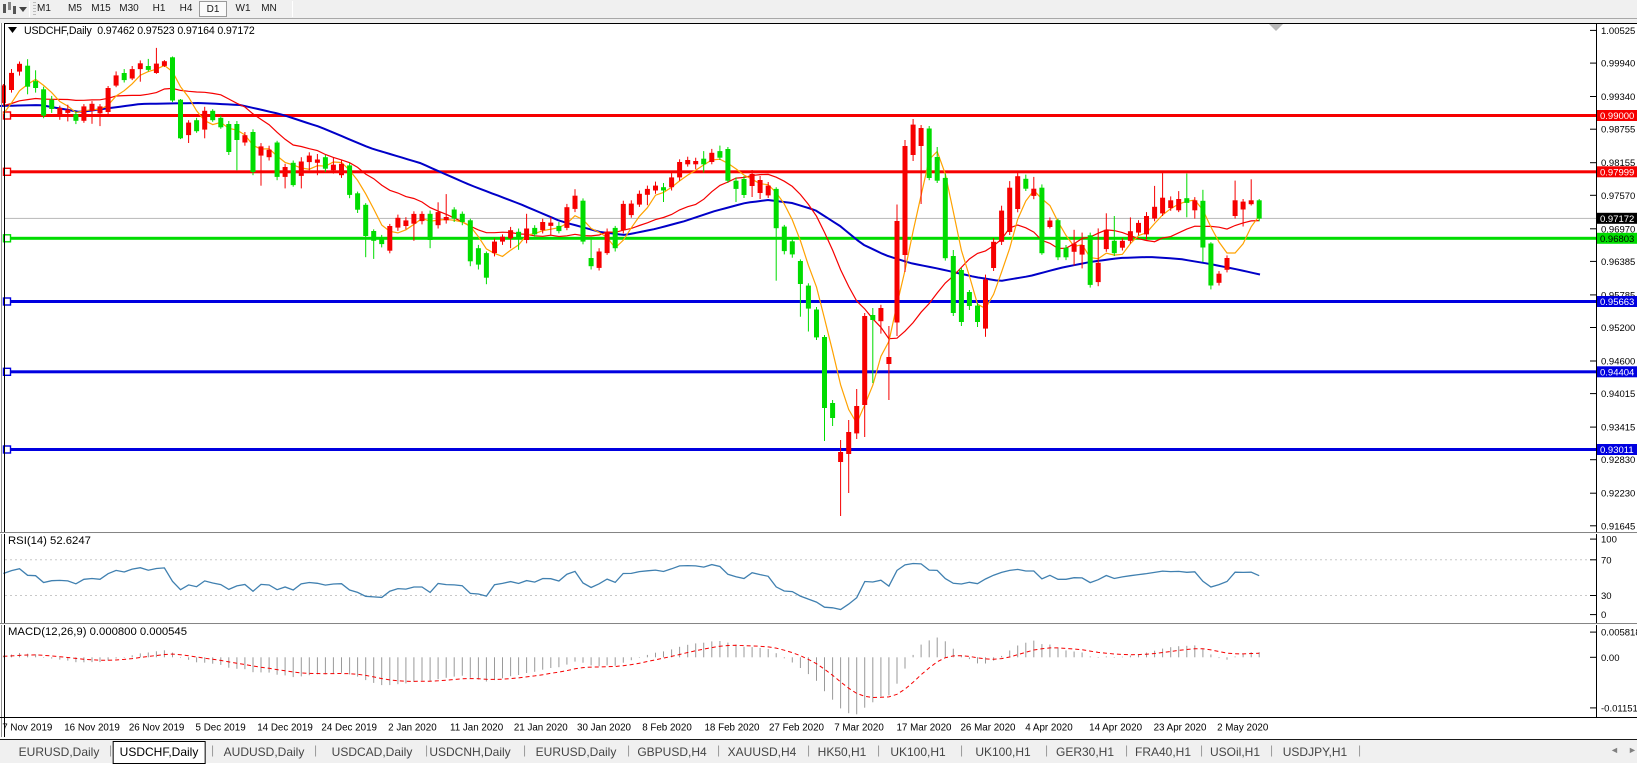 This screenshot has height=764, width=1637. What do you see at coordinates (604, 728) in the screenshot?
I see `svg-text: 30 Jan 2020` at bounding box center [604, 728].